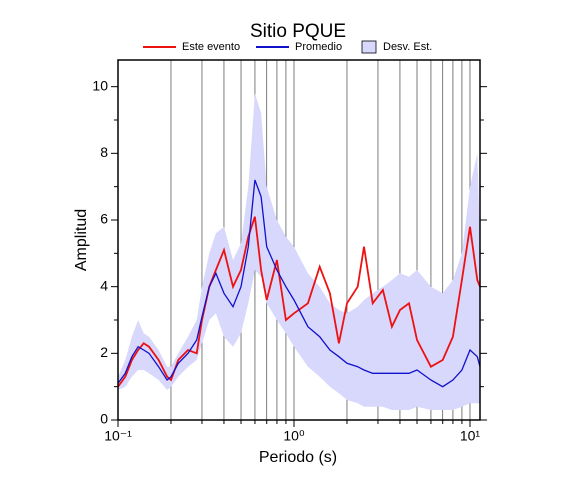 The image size is (586, 480). What do you see at coordinates (104, 352) in the screenshot?
I see `y-tick-label: 2` at bounding box center [104, 352].